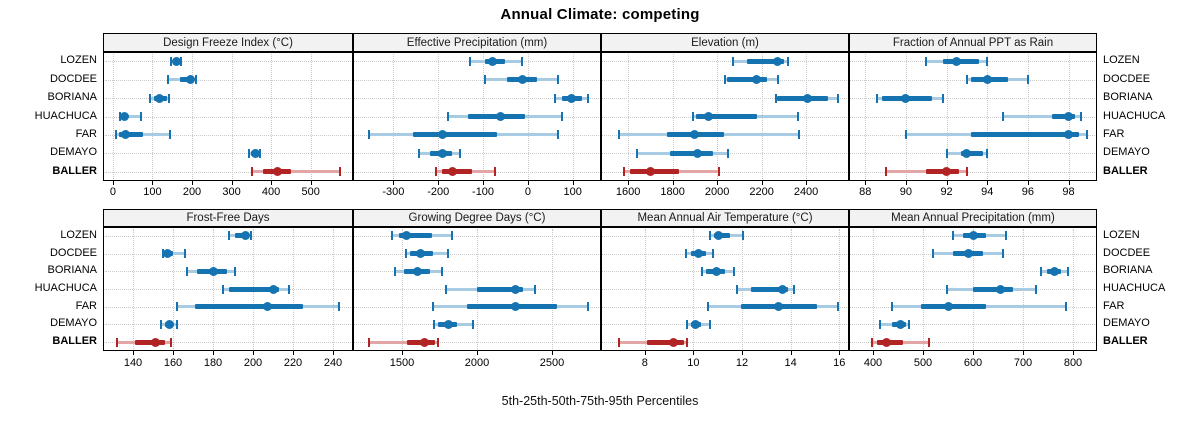  Describe the element at coordinates (271, 192) in the screenshot. I see `axis-tick-label: 400` at that location.